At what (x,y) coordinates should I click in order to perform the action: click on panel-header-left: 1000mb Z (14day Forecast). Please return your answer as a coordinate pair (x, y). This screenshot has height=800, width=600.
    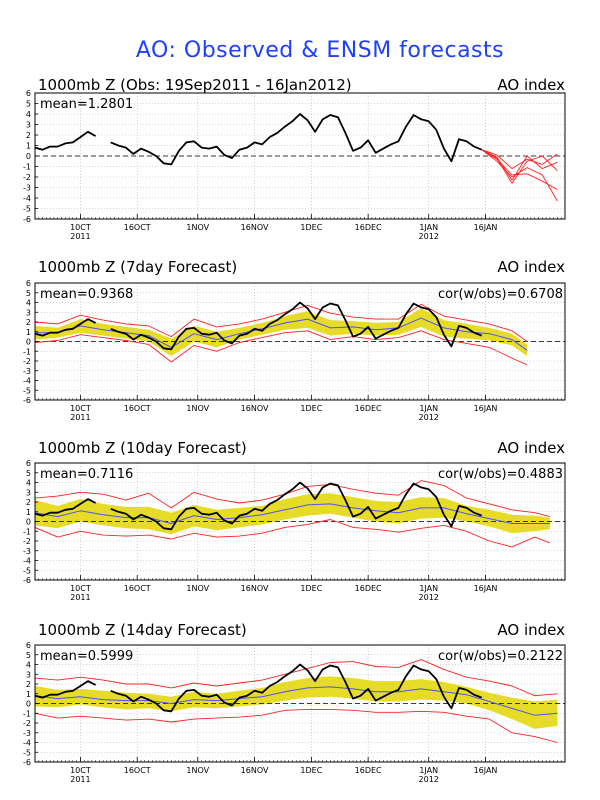
    Looking at the image, I should click on (142, 630).